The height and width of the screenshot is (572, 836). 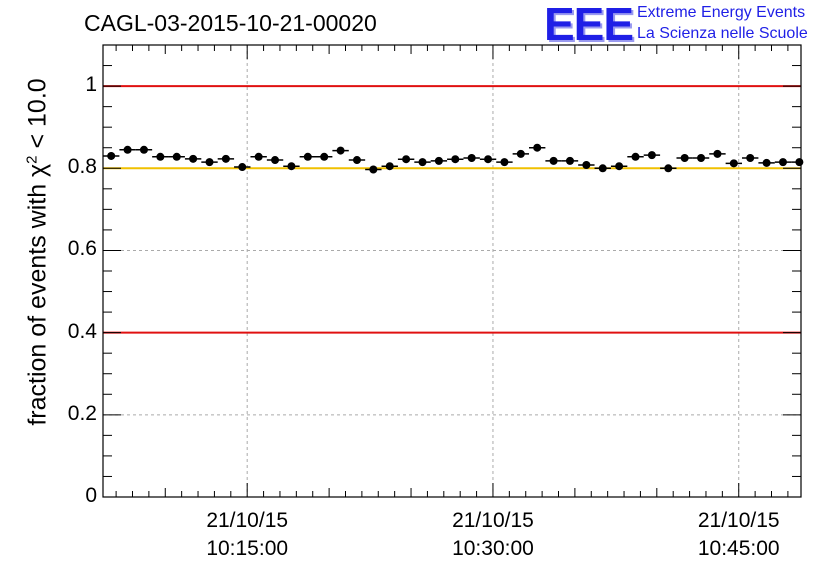 I want to click on y-tick-label: 0.6, so click(x=82, y=249).